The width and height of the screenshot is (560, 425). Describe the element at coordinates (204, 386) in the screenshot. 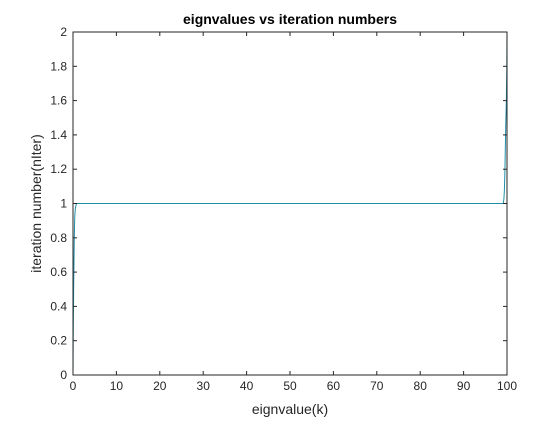

I see `x-tick-label: 30` at that location.